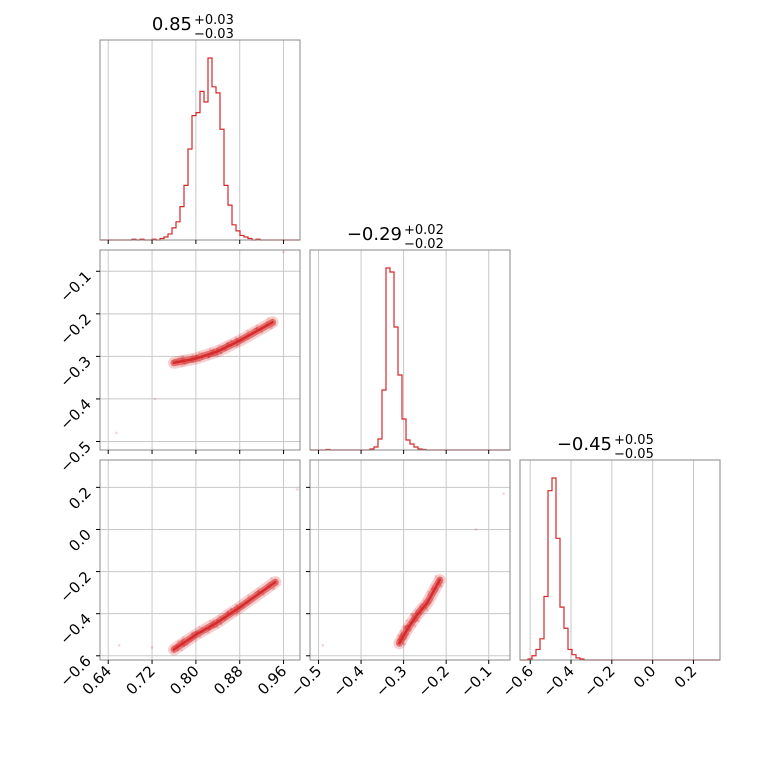 The height and width of the screenshot is (760, 760). Describe the element at coordinates (634, 440) in the screenshot. I see `p3-title-plus: +0.05` at that location.